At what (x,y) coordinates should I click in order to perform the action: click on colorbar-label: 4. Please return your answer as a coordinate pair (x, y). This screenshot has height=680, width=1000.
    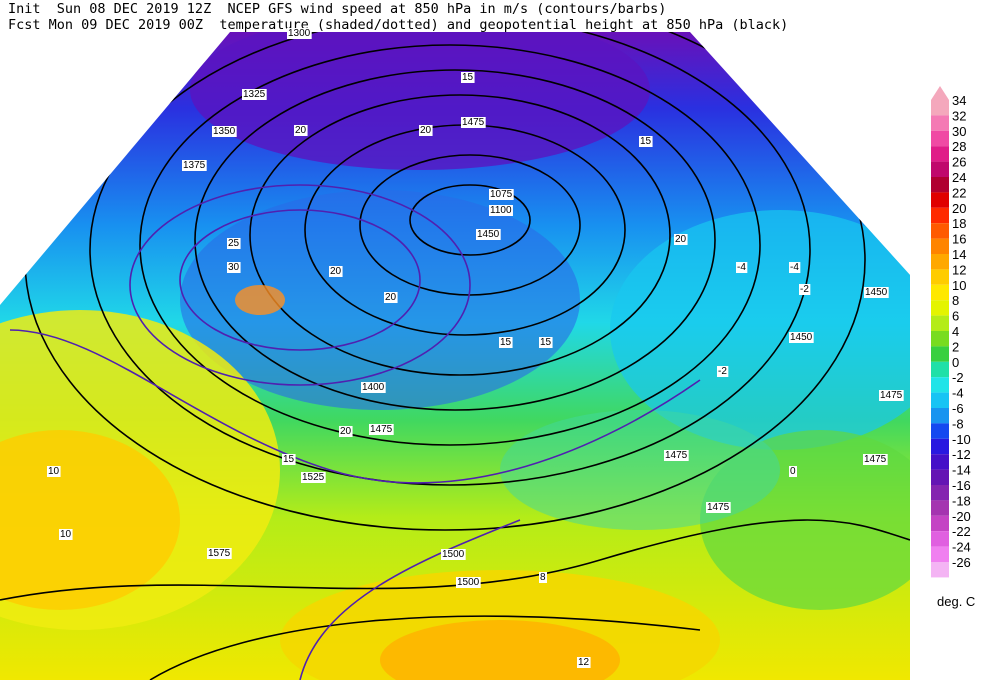
    Looking at the image, I should click on (955, 331).